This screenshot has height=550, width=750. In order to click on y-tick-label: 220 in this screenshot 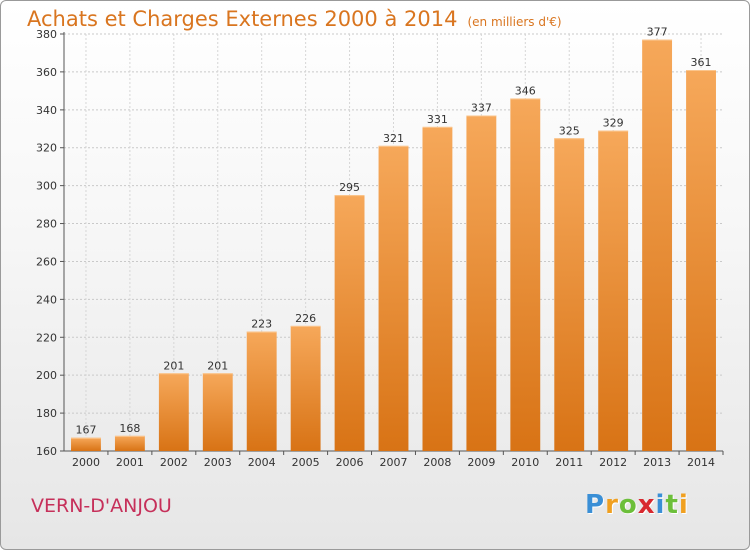, I will do `click(46, 337)`.